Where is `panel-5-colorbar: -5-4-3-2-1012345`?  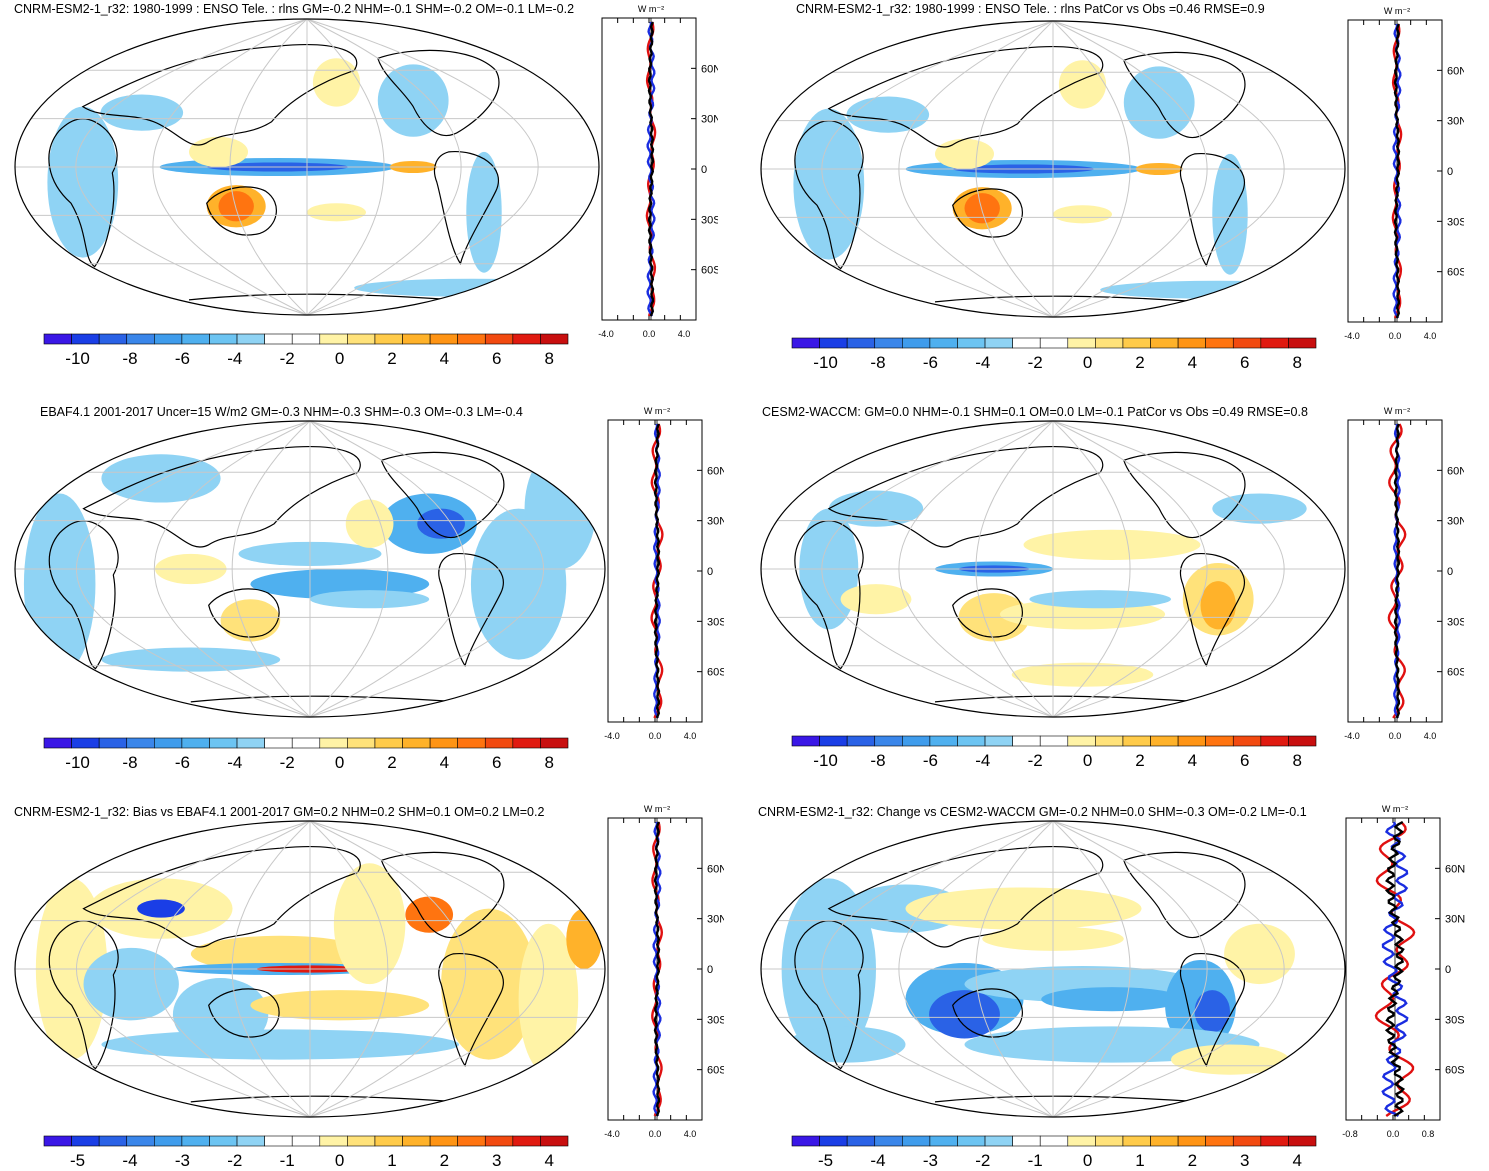
panel-5-colorbar: -5-4-3-2-1012345 is located at coordinates (306, 1152).